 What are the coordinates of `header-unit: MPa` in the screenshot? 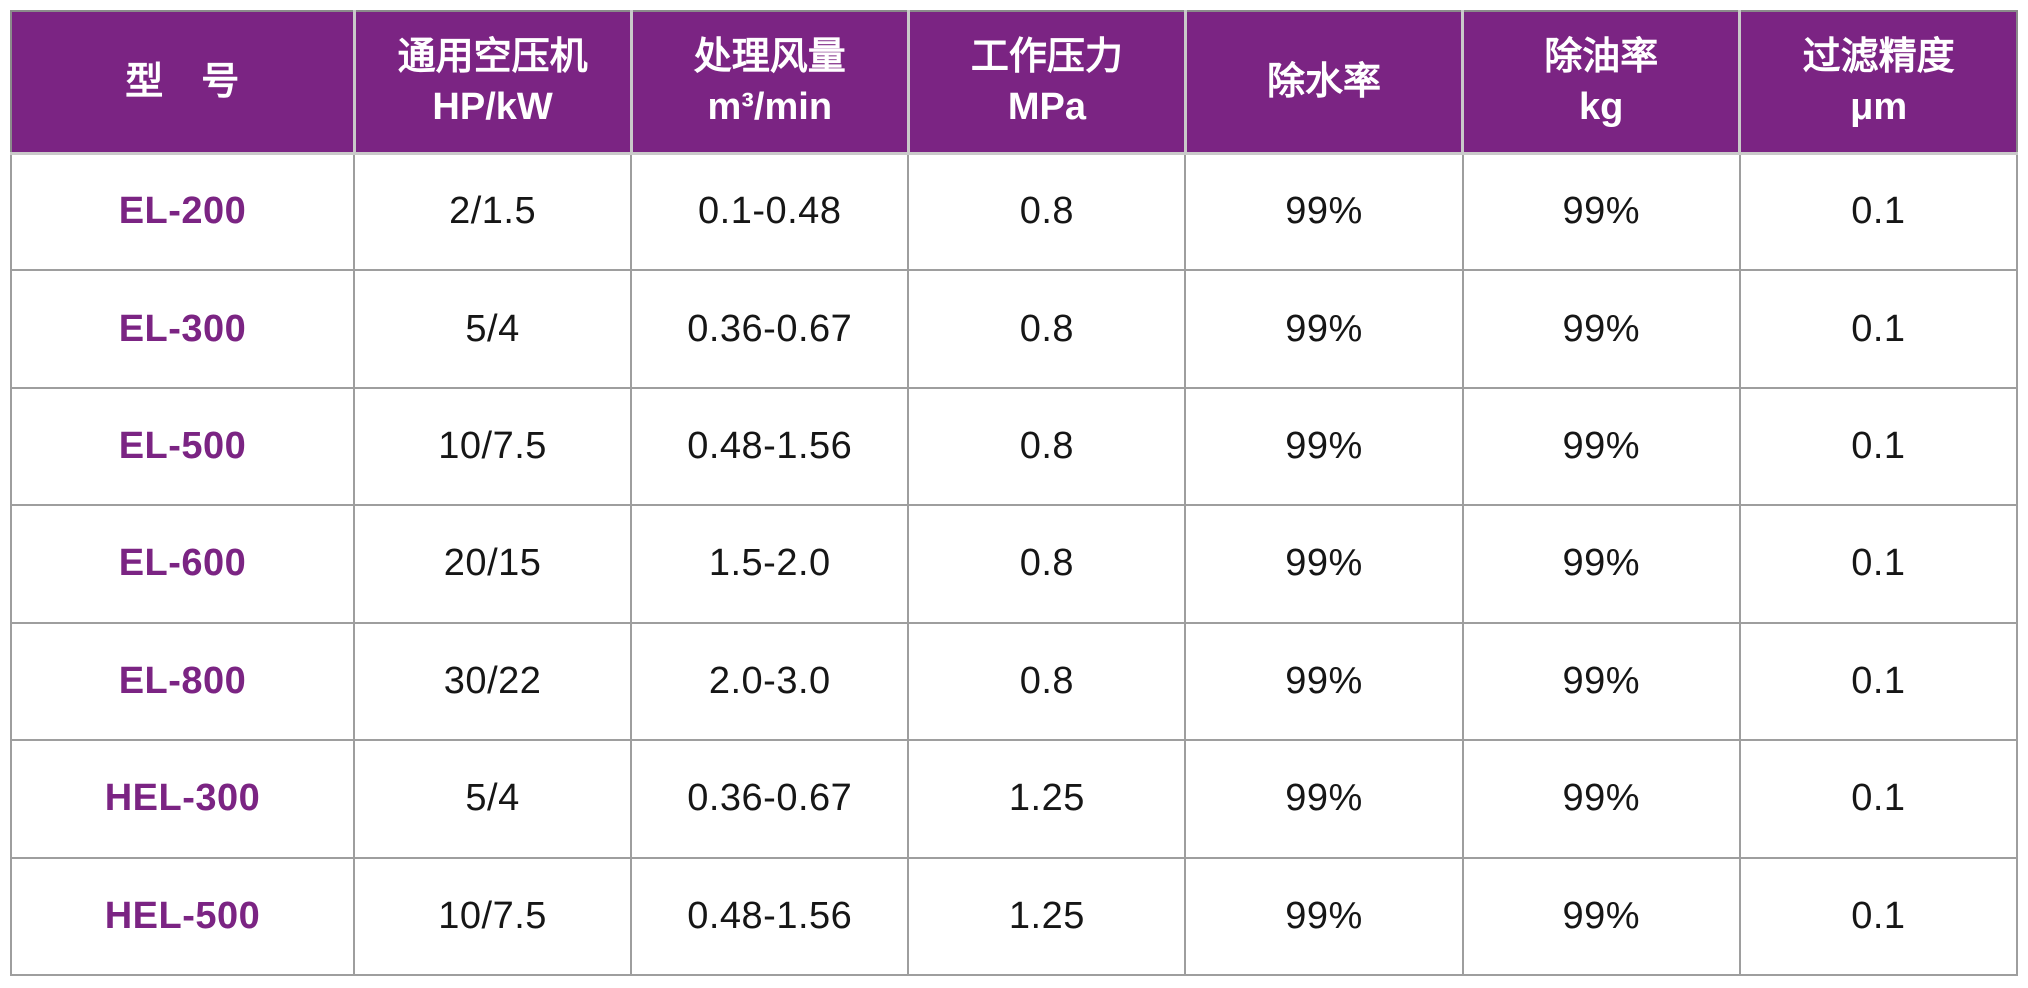 It's located at (1046, 106).